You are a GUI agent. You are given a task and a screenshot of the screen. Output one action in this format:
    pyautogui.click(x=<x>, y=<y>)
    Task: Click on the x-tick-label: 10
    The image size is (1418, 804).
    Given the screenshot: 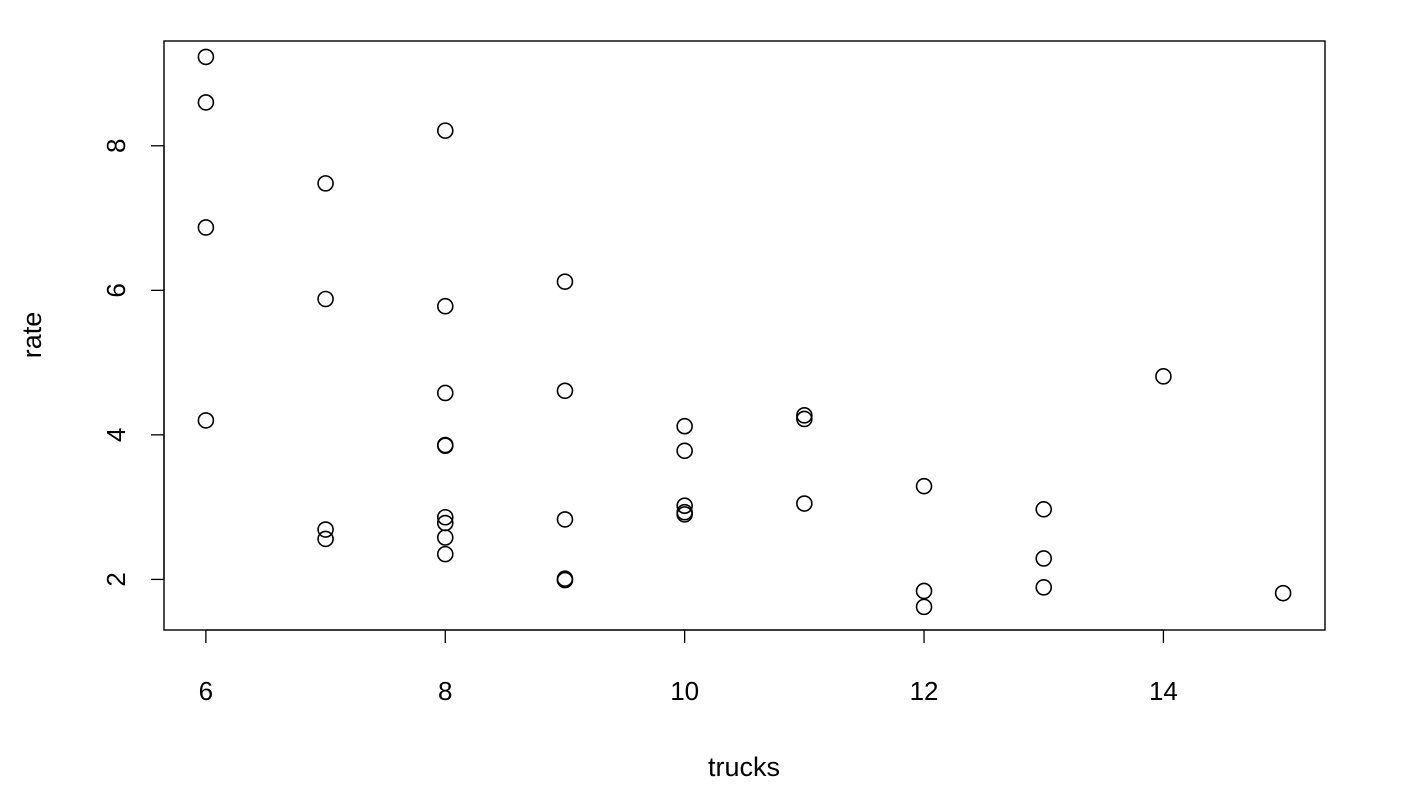 What is the action you would take?
    pyautogui.click(x=684, y=691)
    